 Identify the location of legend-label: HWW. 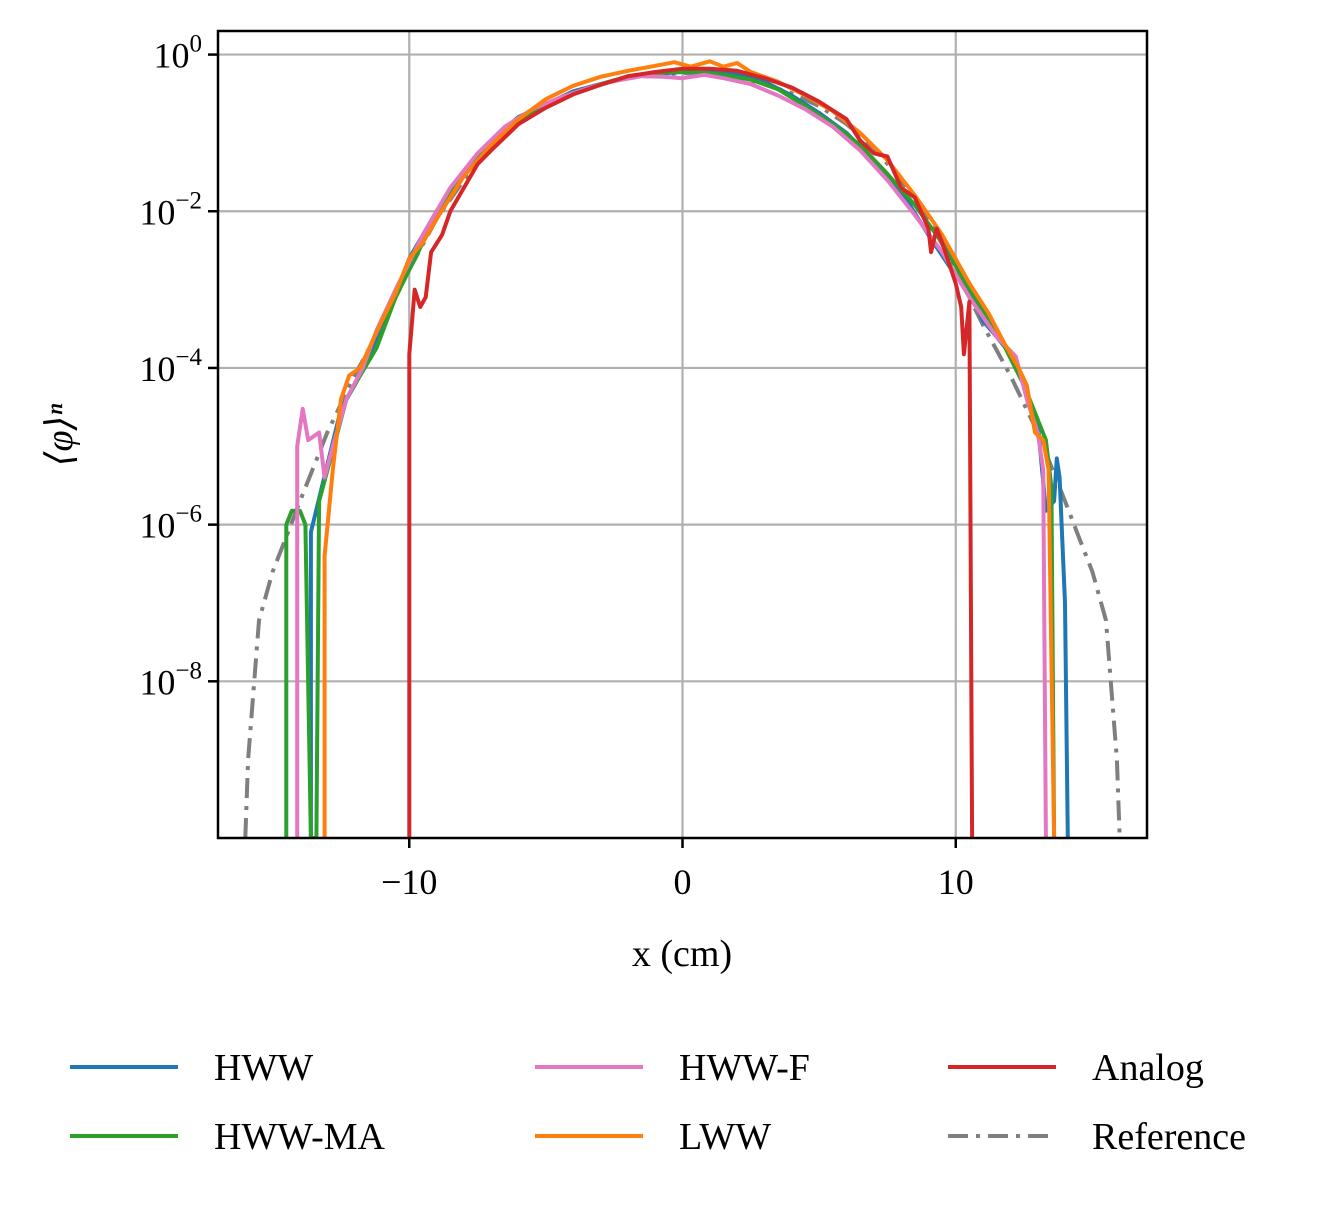
(263, 1068).